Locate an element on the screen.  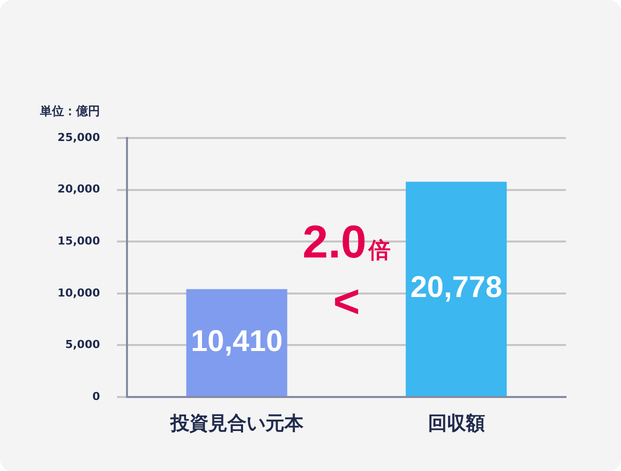
data-label: 10,410 is located at coordinates (236, 341).